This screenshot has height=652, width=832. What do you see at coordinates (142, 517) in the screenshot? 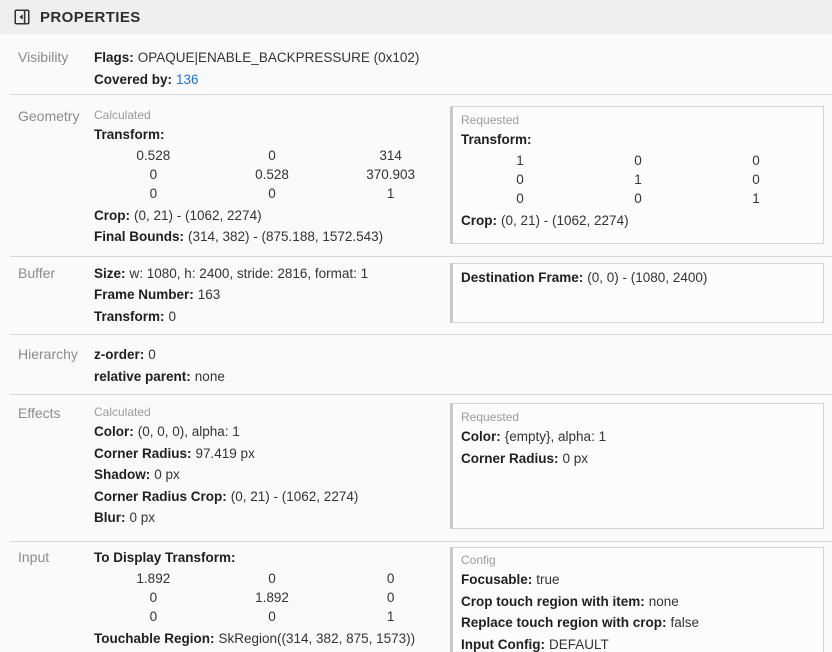
I see `blur-value: 0 px` at bounding box center [142, 517].